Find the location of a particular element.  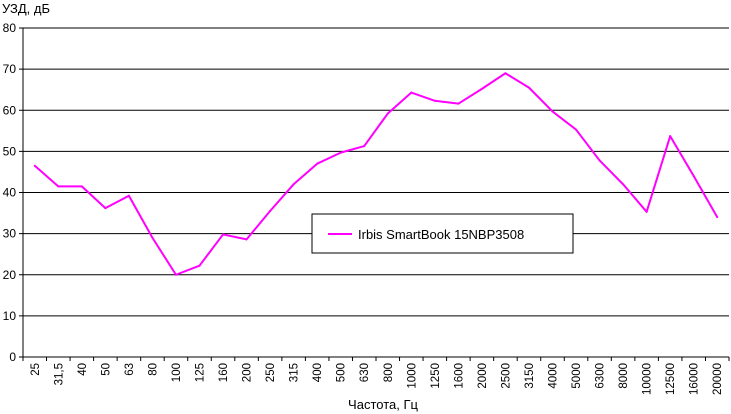

legend-label: Irbis SmartBook 15NBP3508 is located at coordinates (441, 234).